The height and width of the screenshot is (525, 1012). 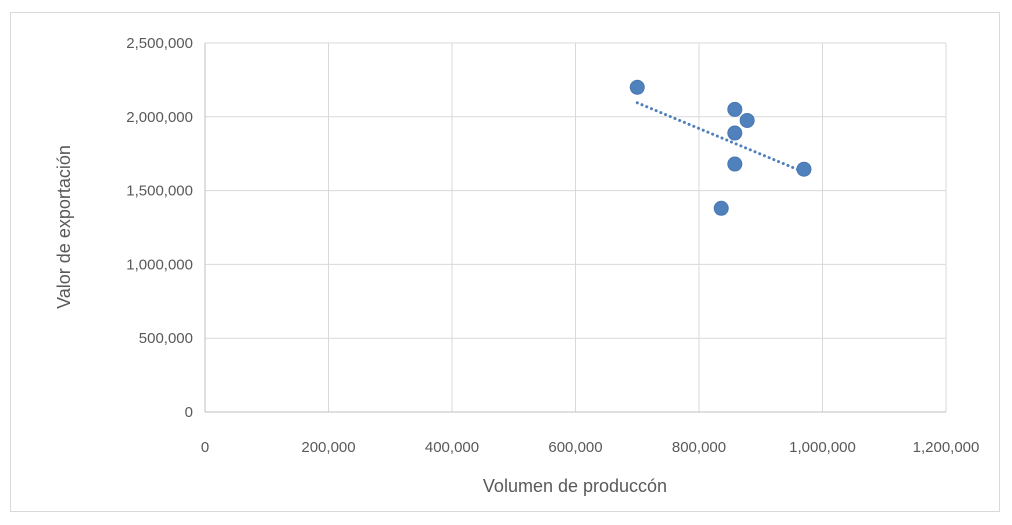 I want to click on y-tick-label: 1,000,000, so click(x=159, y=264).